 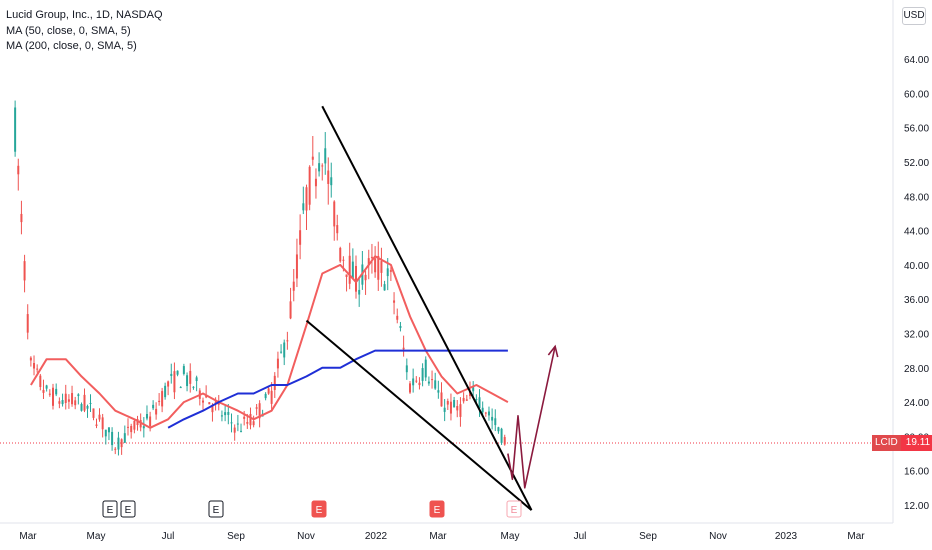 What do you see at coordinates (916, 403) in the screenshot?
I see `y-tick-label: 24.00` at bounding box center [916, 403].